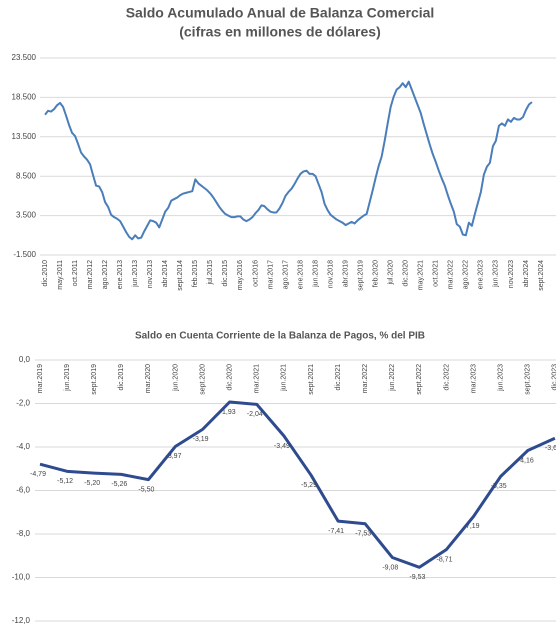 The height and width of the screenshot is (629, 556). Describe the element at coordinates (225, 273) in the screenshot. I see `x-tick-label: dic.2015` at that location.